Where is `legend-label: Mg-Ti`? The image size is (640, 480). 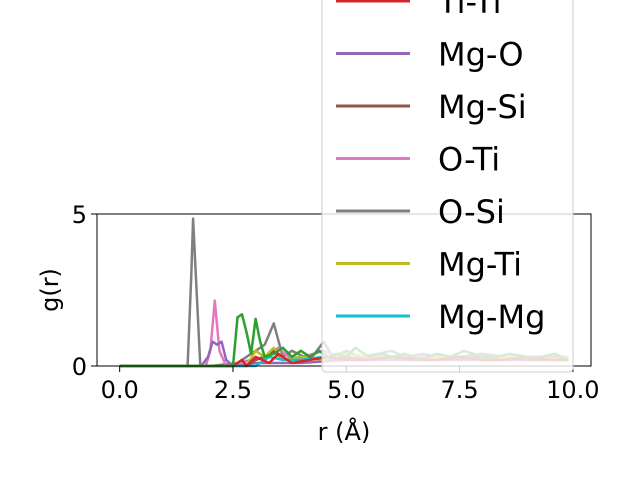 legend-label: Mg-Ti is located at coordinates (480, 265).